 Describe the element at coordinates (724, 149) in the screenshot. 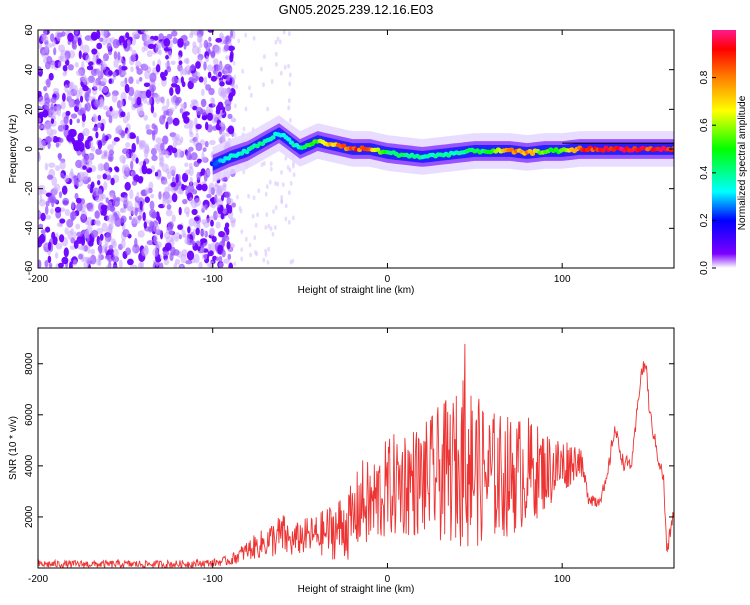

I see `colorbar` at that location.